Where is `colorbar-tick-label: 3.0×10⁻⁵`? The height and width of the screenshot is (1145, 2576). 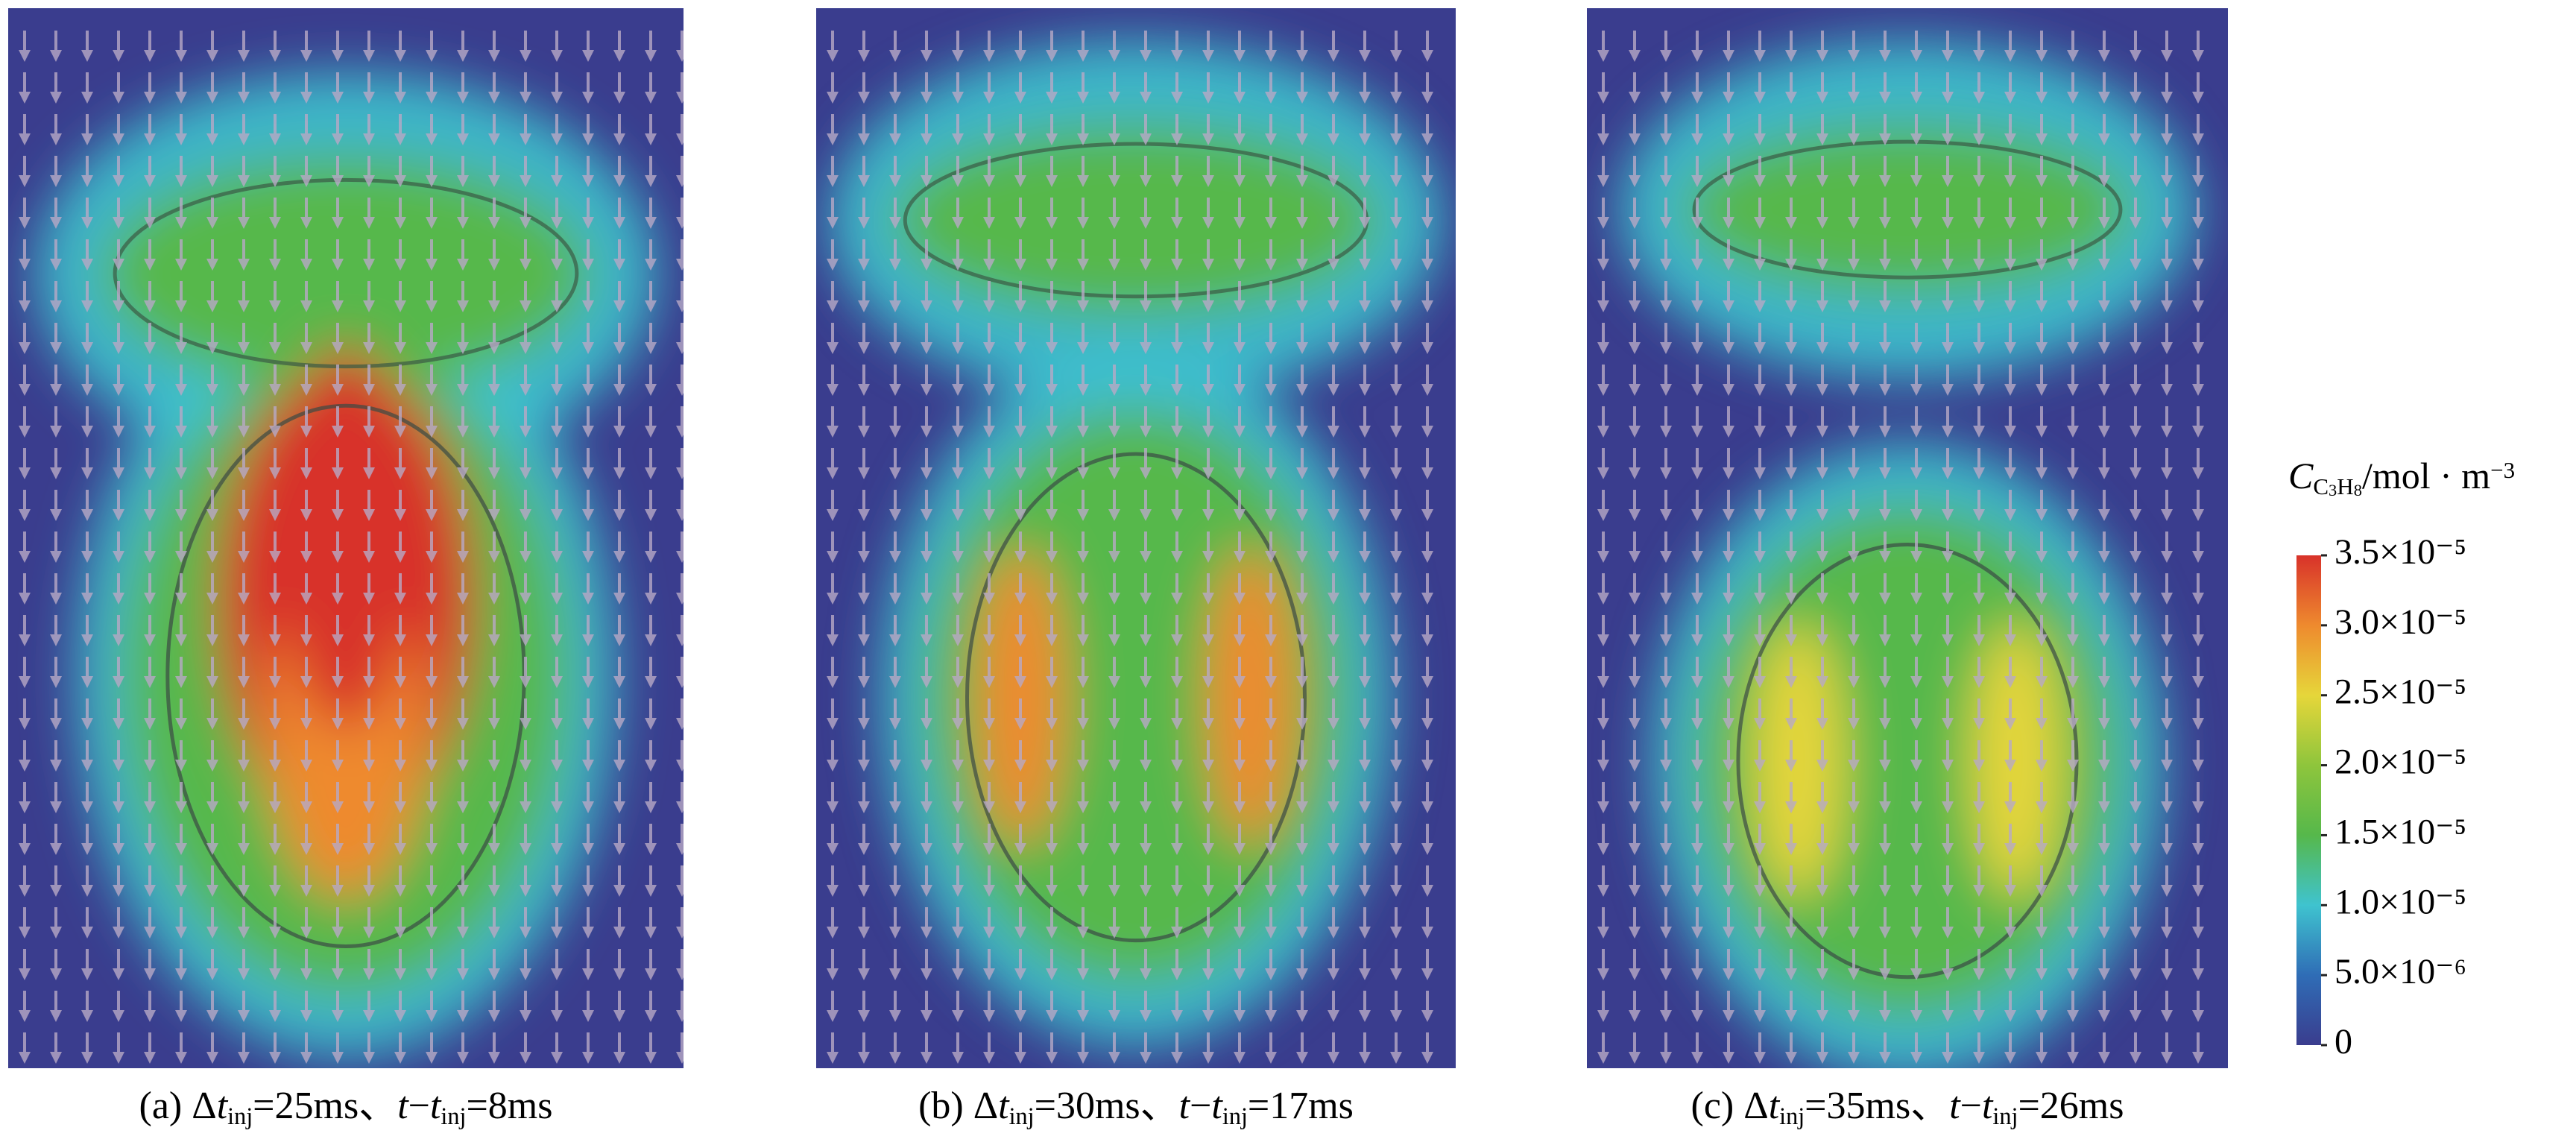 colorbar-tick-label: 3.0×10⁻⁵ is located at coordinates (2400, 622).